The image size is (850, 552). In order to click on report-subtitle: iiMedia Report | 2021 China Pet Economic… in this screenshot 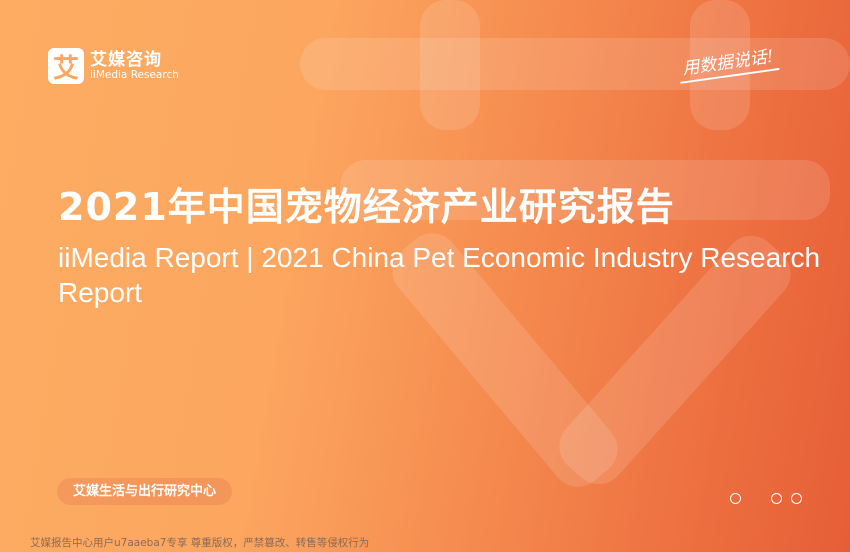, I will do `click(439, 275)`.